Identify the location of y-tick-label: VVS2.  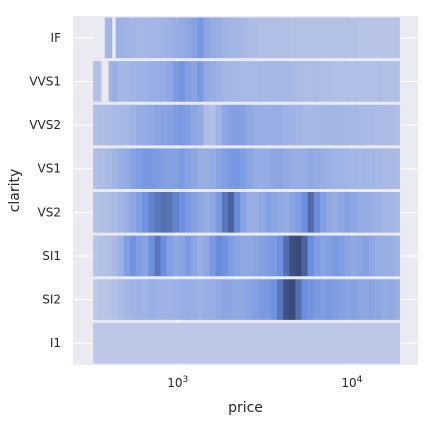
(45, 125).